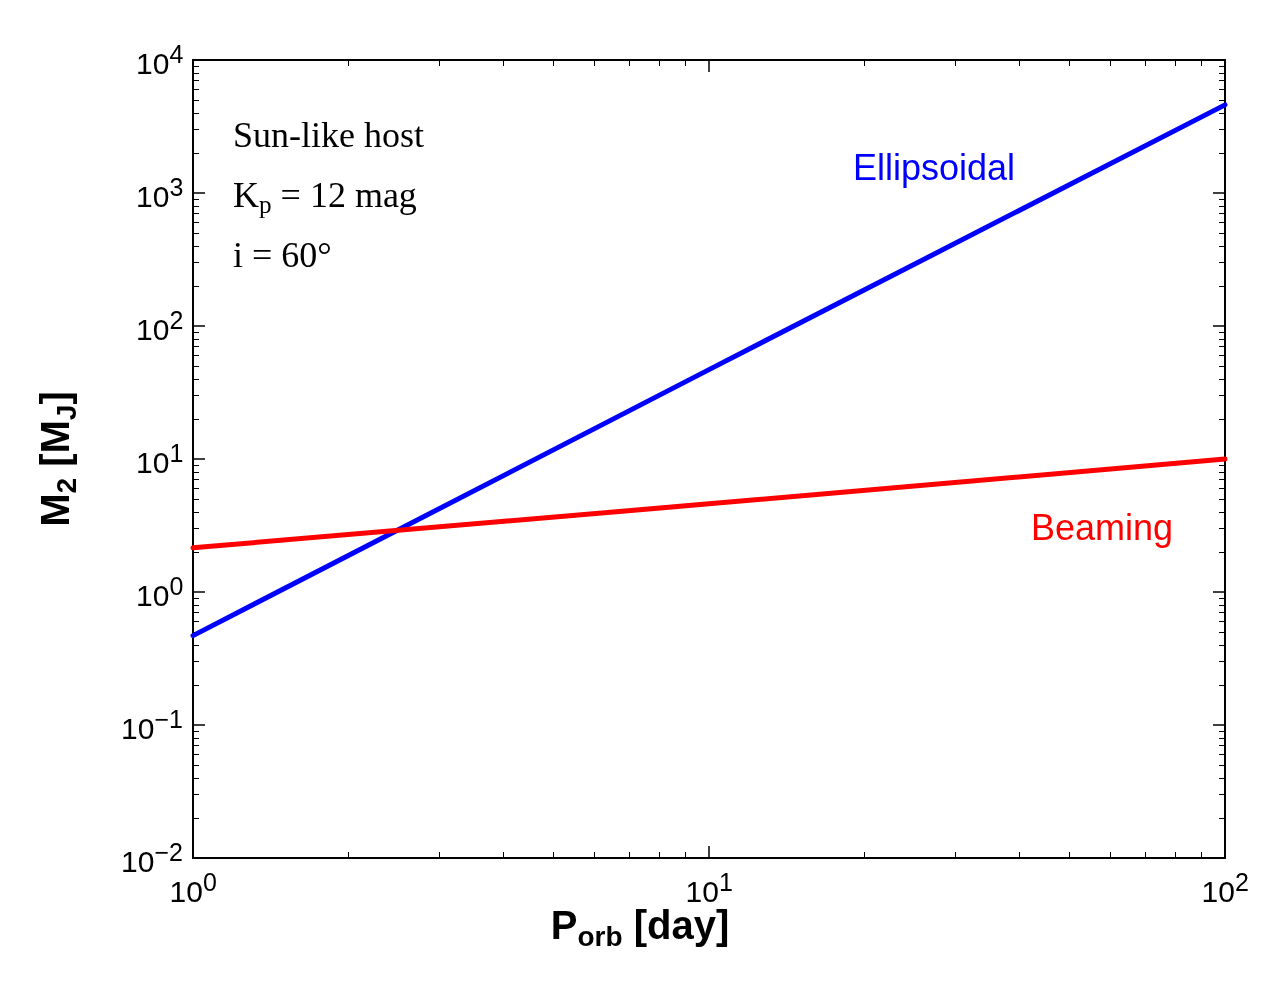 This screenshot has width=1280, height=982. What do you see at coordinates (160, 325) in the screenshot?
I see `y-tick-label: 10$^{2}$` at bounding box center [160, 325].